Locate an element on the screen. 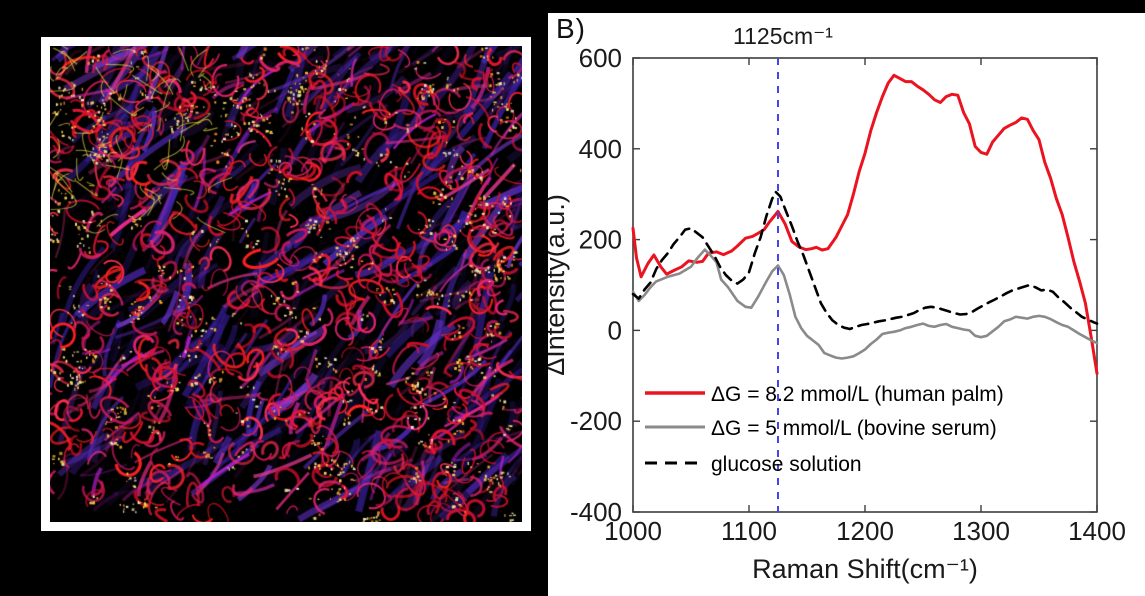 Image resolution: width=1145 pixels, height=596 pixels. x-tick-label-1400: 1400 is located at coordinates (1097, 531).